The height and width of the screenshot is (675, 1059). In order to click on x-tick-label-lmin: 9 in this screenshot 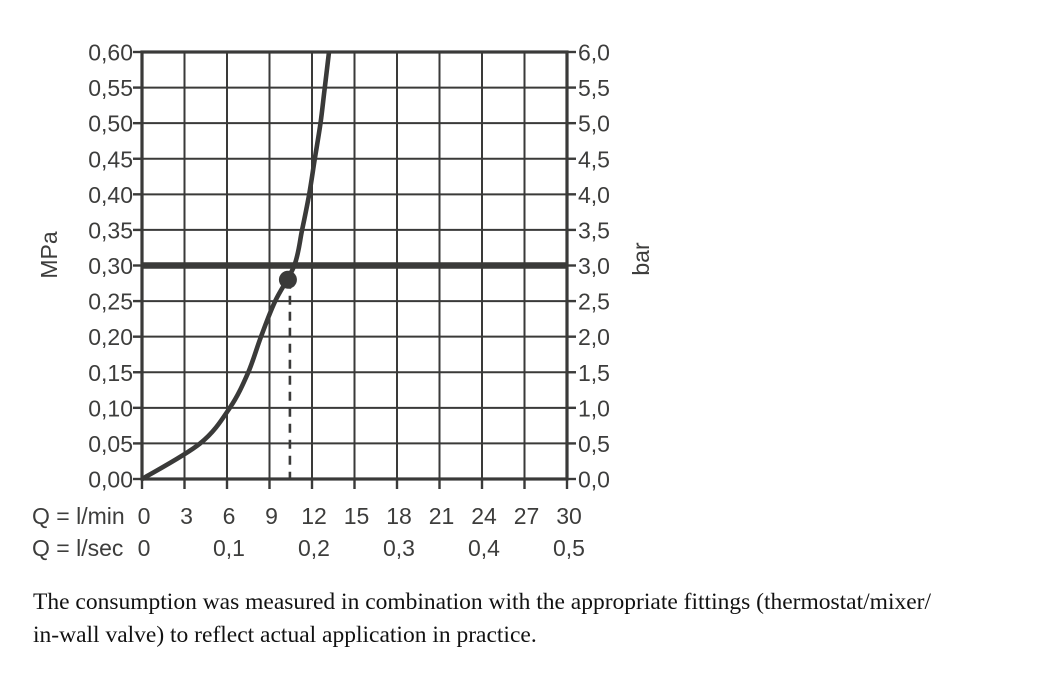, I will do `click(271, 516)`.